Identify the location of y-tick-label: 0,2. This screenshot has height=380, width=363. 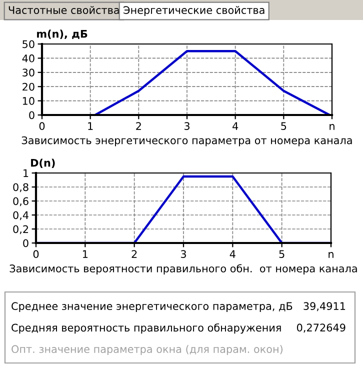
(20, 229).